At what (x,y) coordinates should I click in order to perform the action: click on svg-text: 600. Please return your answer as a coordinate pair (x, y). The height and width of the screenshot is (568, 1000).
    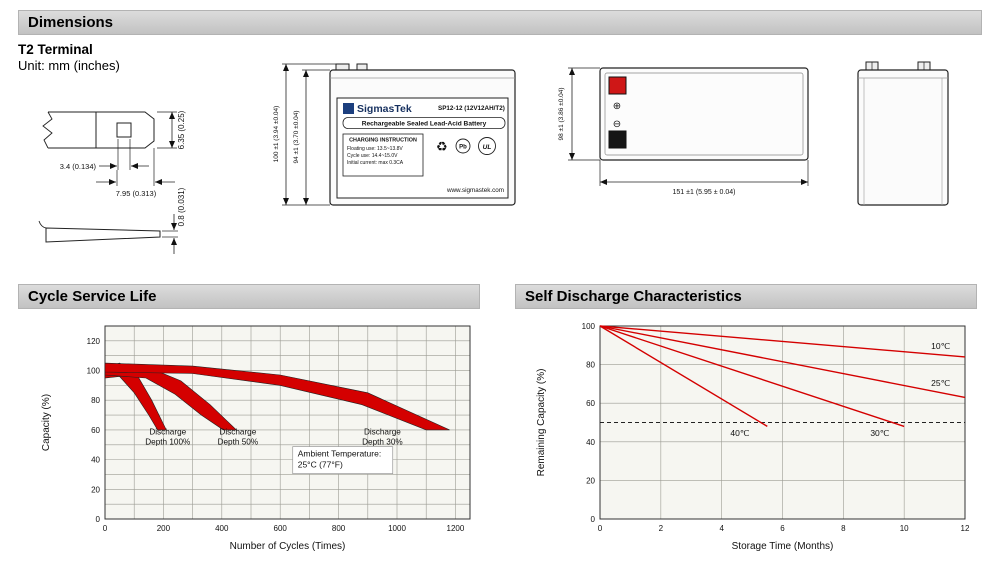
    Looking at the image, I should click on (281, 528).